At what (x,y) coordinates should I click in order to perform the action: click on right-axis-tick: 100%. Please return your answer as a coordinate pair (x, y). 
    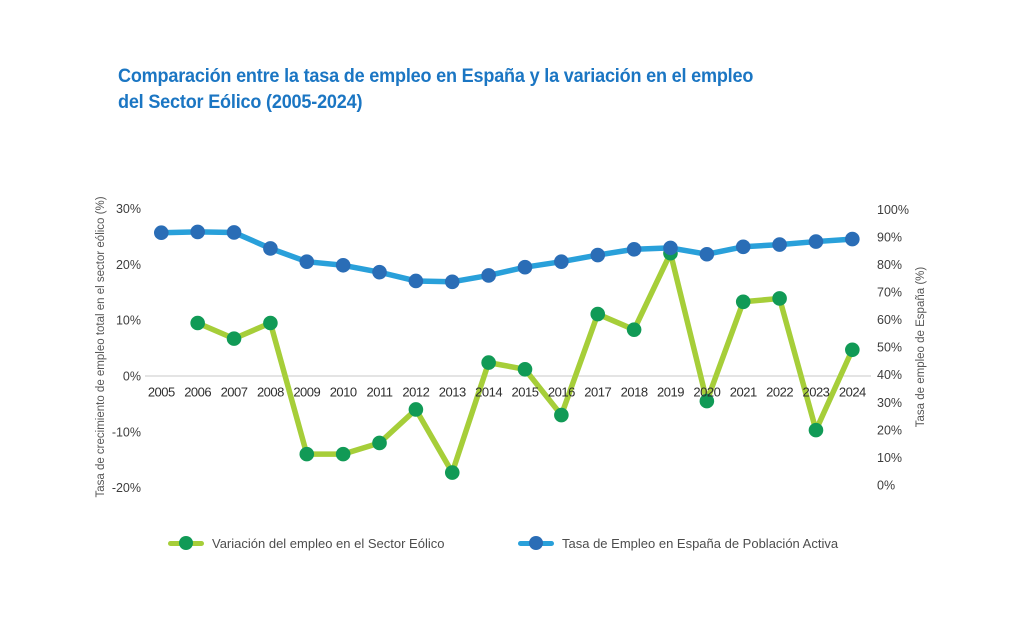
    Looking at the image, I should click on (893, 210).